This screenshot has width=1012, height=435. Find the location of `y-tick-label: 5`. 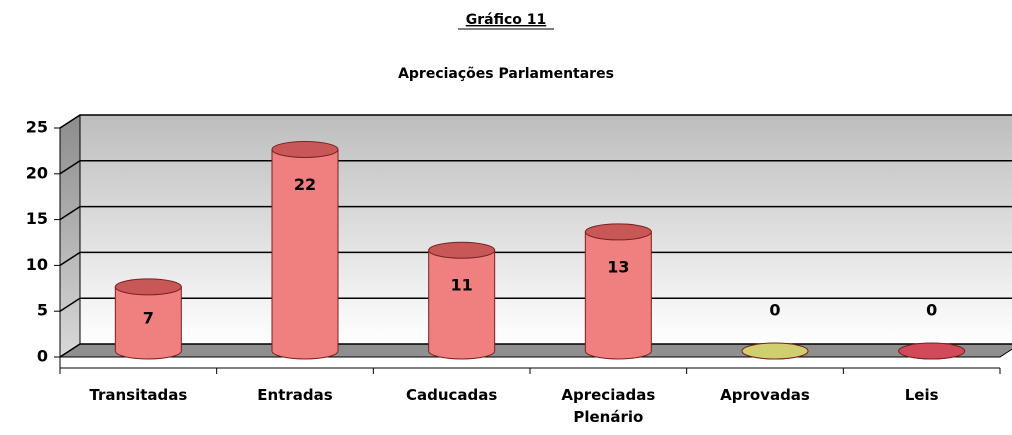

y-tick-label: 5 is located at coordinates (42, 310).